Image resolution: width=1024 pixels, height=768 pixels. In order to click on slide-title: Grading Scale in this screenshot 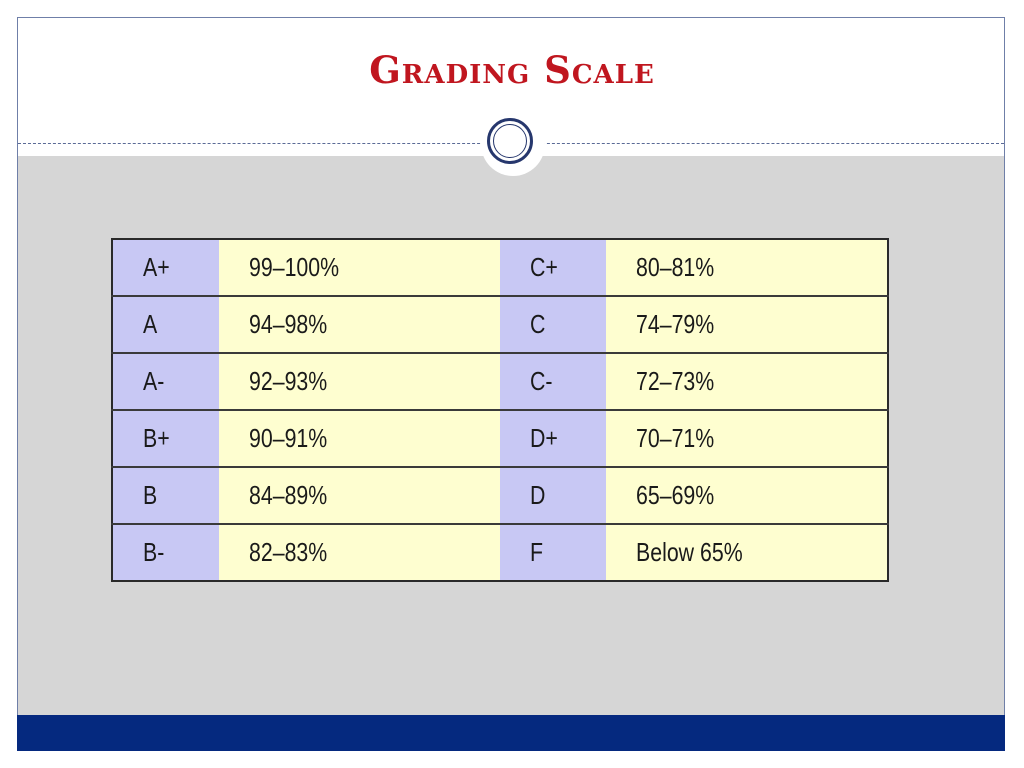, I will do `click(512, 70)`.